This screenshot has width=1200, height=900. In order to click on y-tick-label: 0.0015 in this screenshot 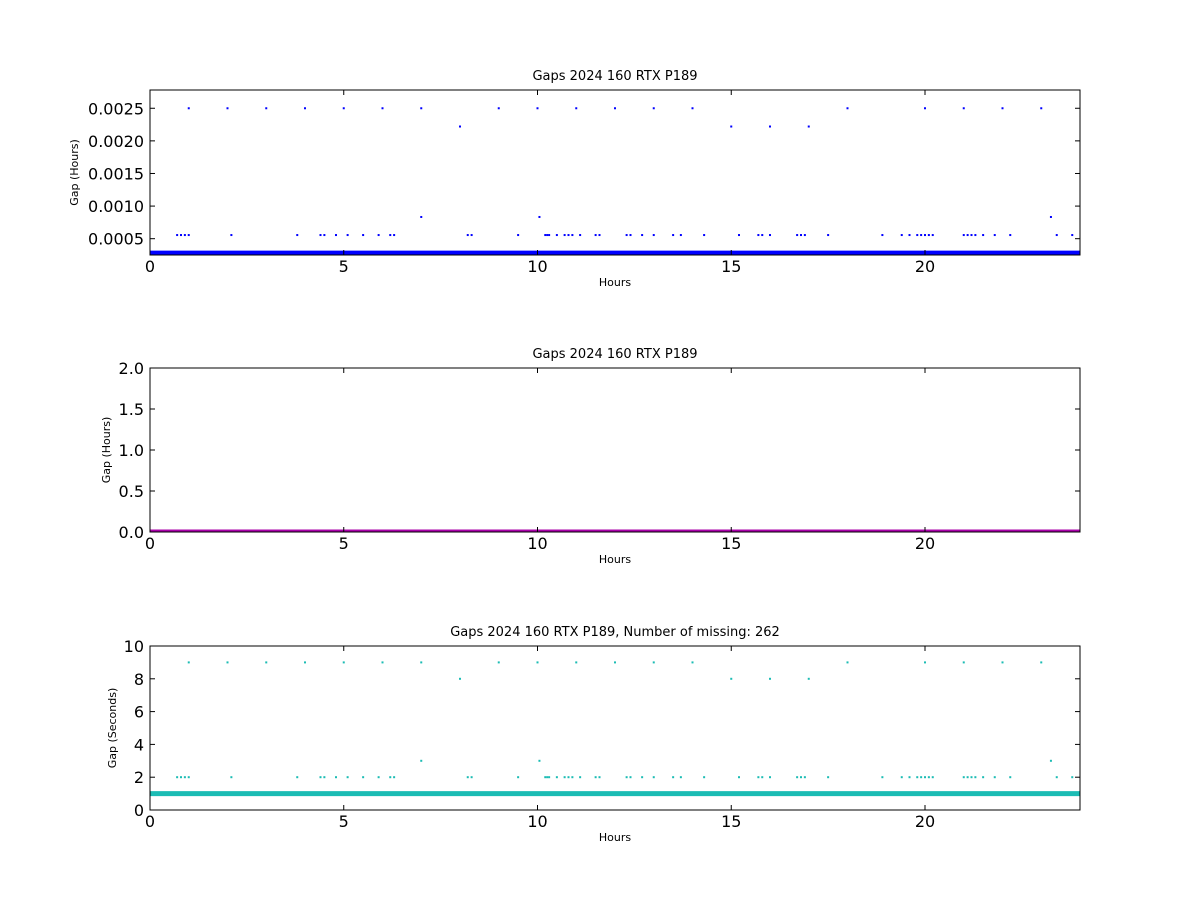, I will do `click(116, 173)`.